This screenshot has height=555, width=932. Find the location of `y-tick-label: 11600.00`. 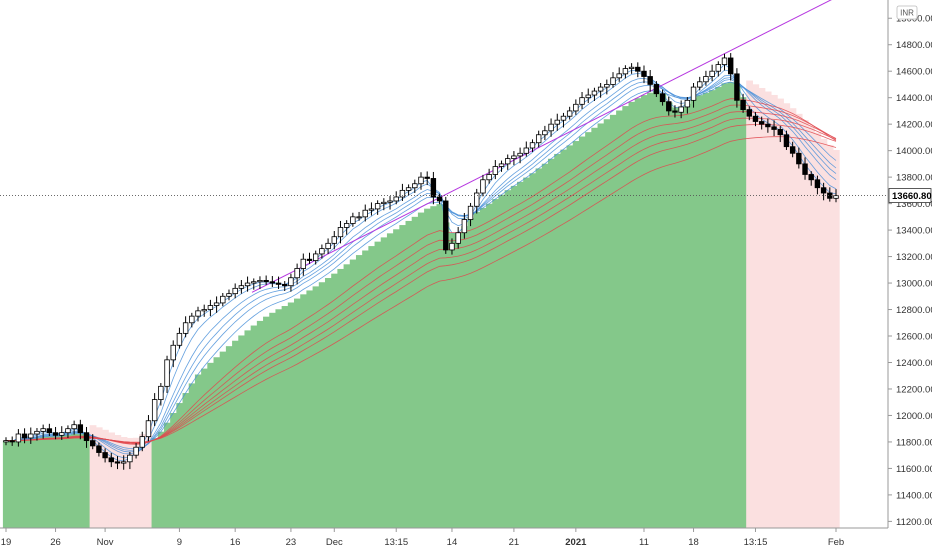

y-tick-label: 11600.00 is located at coordinates (914, 469).